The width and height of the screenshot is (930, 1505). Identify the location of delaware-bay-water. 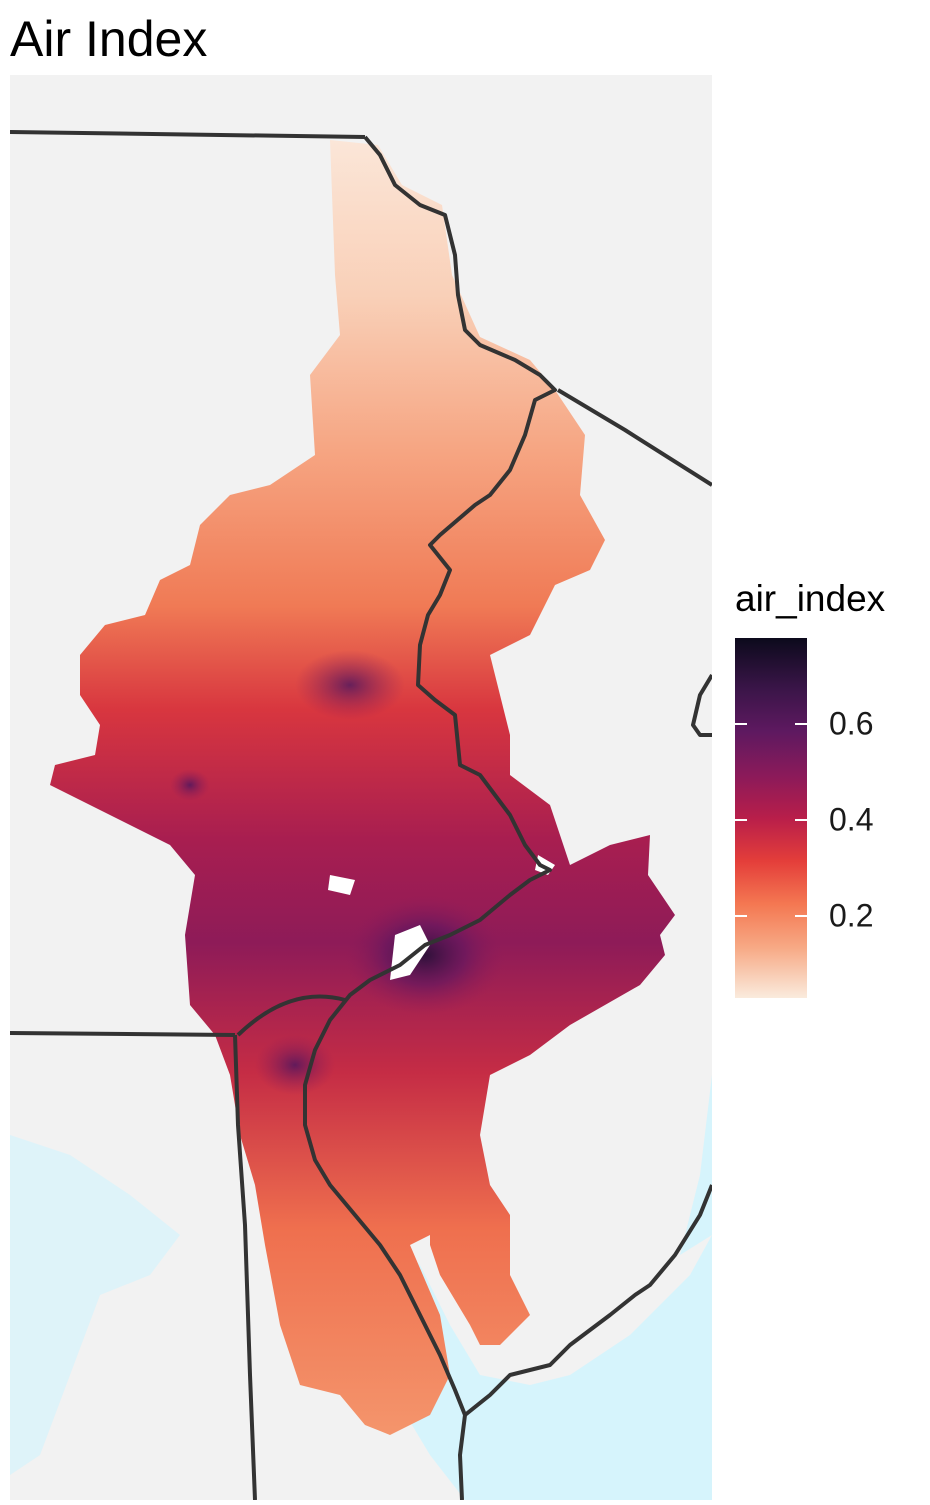
(526, 1357).